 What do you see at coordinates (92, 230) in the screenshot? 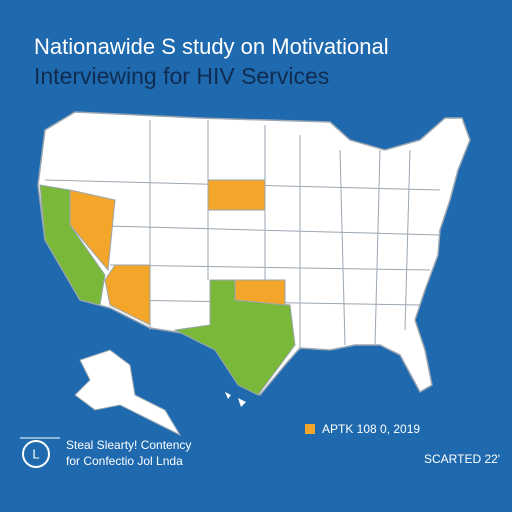
I see `state-nevada` at bounding box center [92, 230].